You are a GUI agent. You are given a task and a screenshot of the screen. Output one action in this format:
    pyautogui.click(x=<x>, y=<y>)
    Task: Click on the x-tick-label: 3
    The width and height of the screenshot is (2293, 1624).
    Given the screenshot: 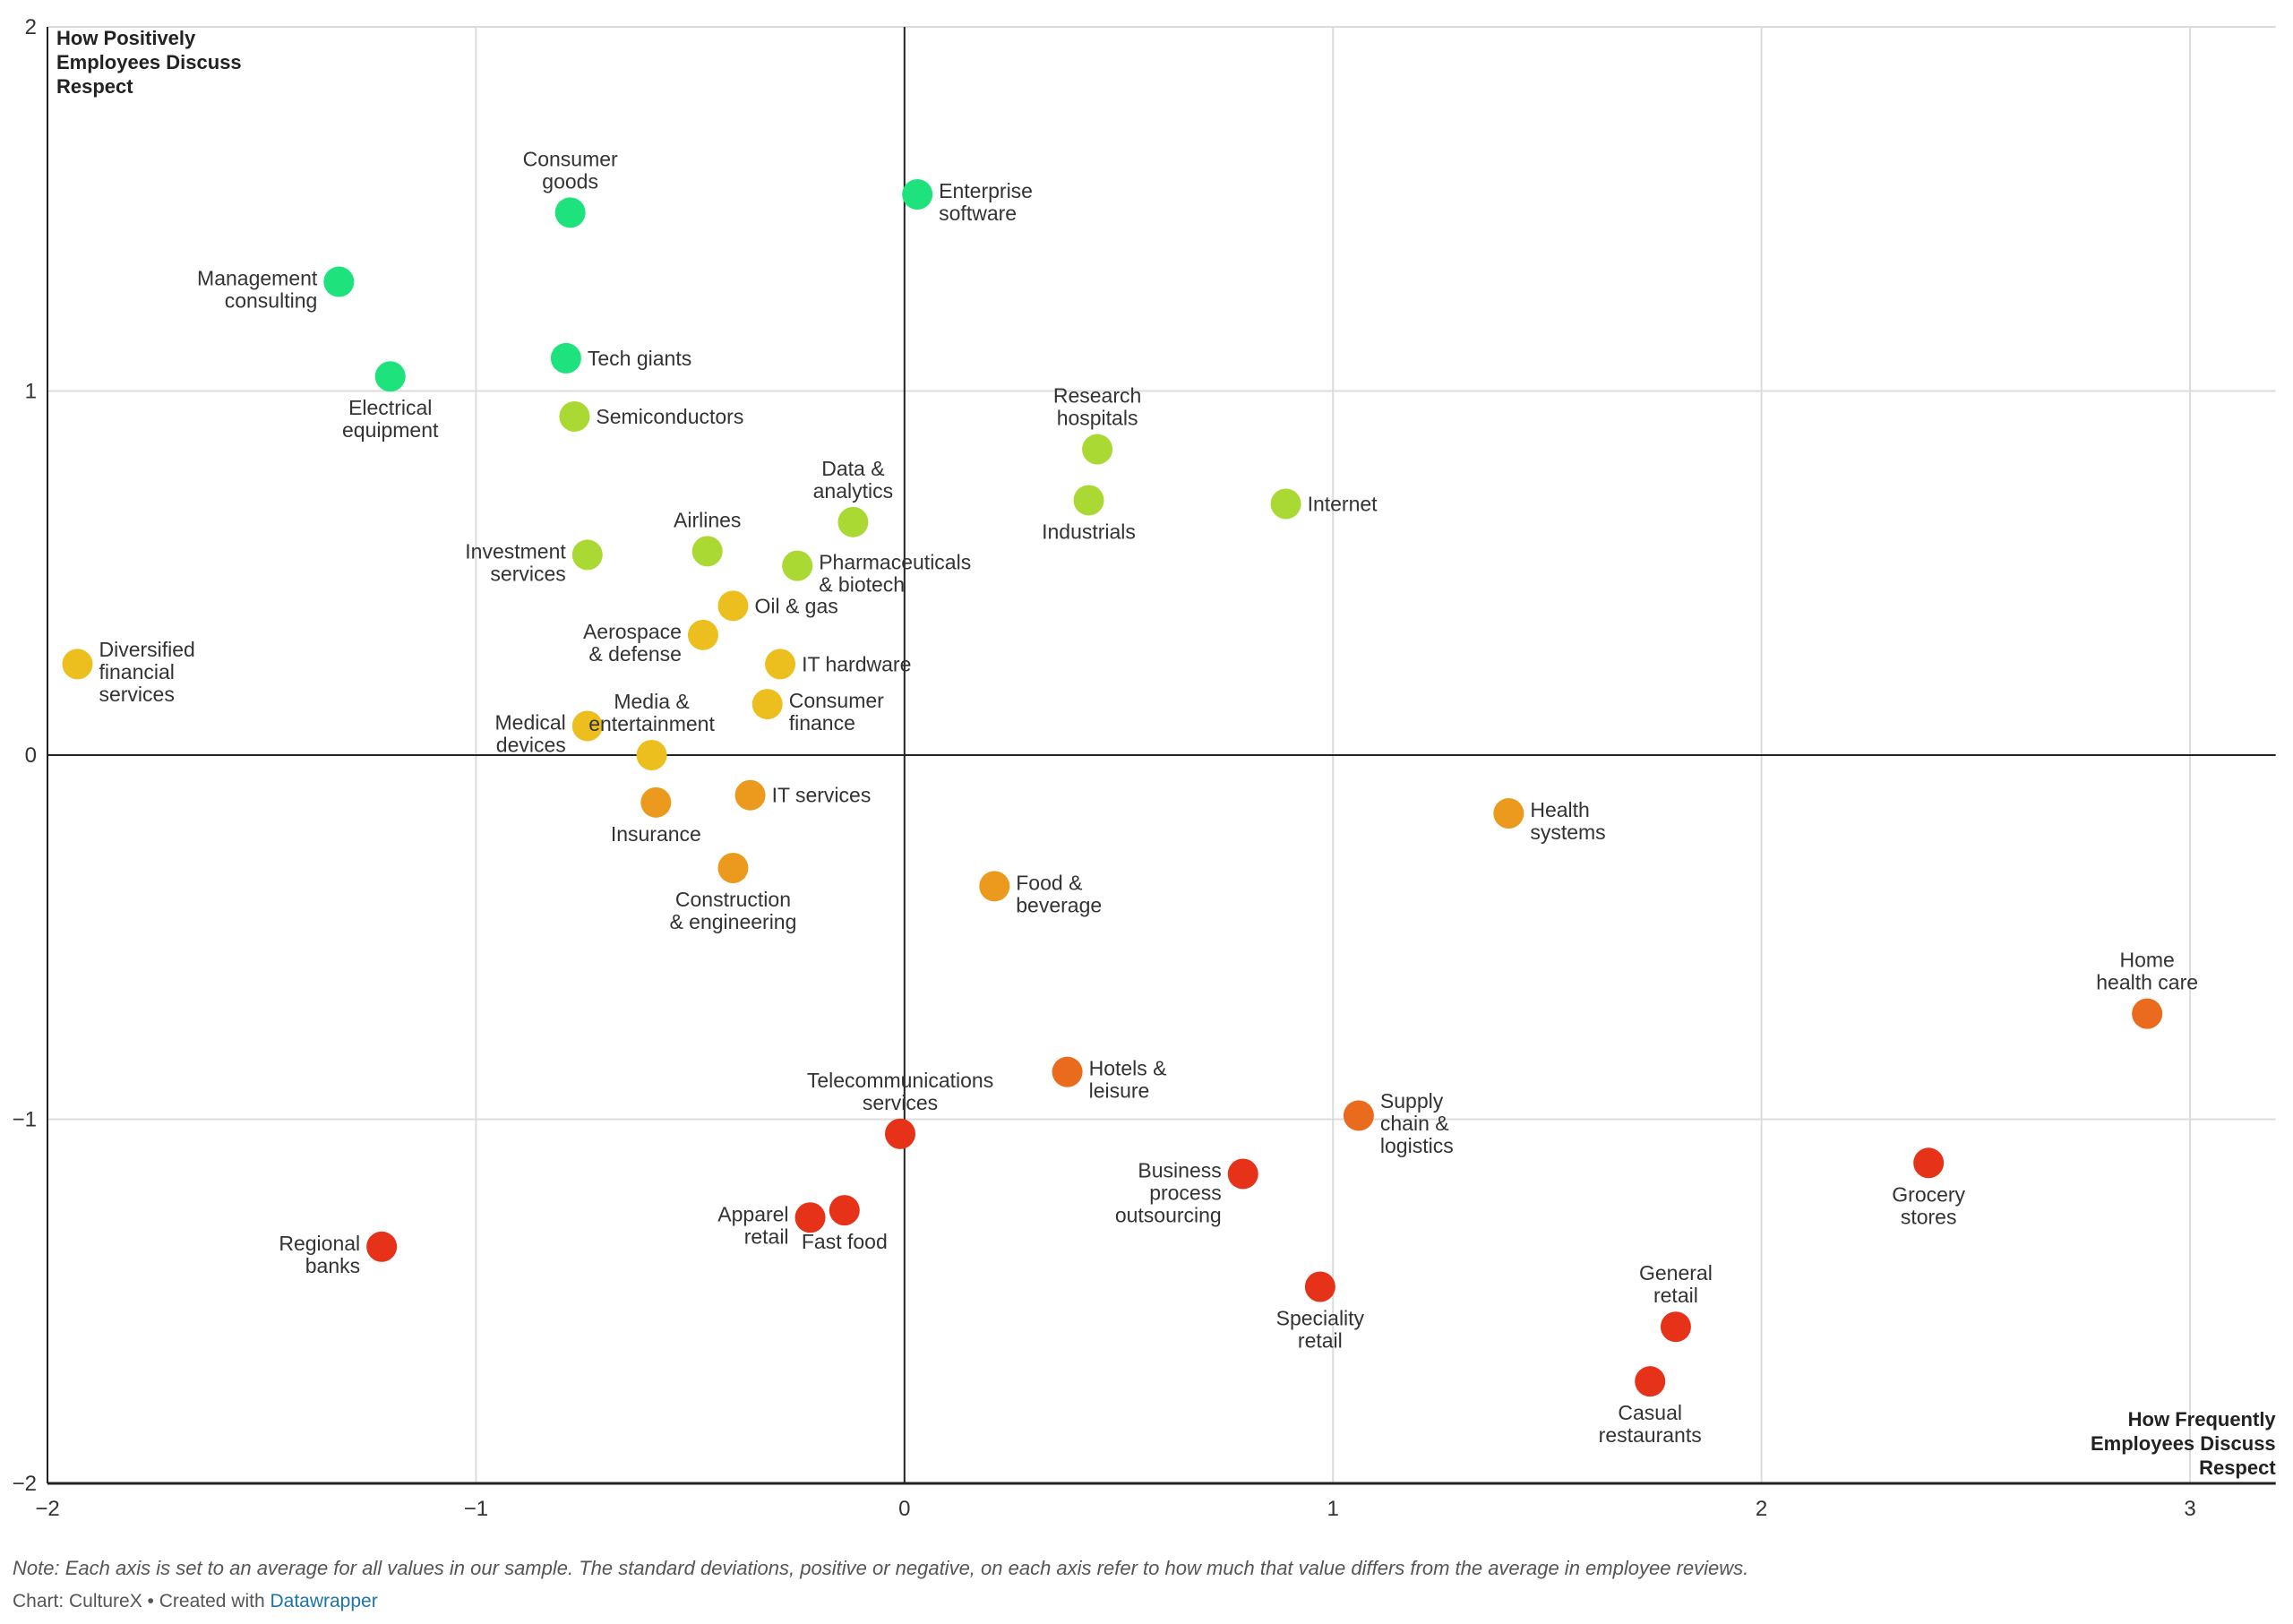 What is the action you would take?
    pyautogui.click(x=2189, y=1509)
    